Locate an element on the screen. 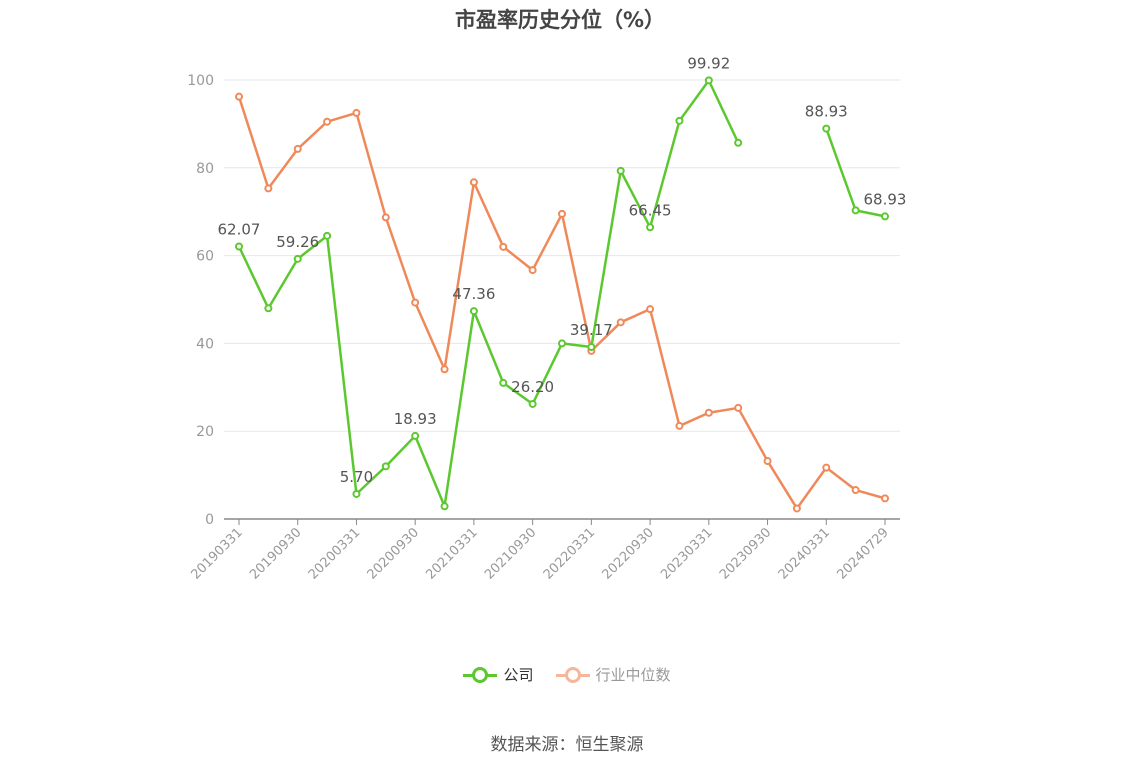 The height and width of the screenshot is (766, 1134). legend: 公司 行业中位数 is located at coordinates (567, 674).